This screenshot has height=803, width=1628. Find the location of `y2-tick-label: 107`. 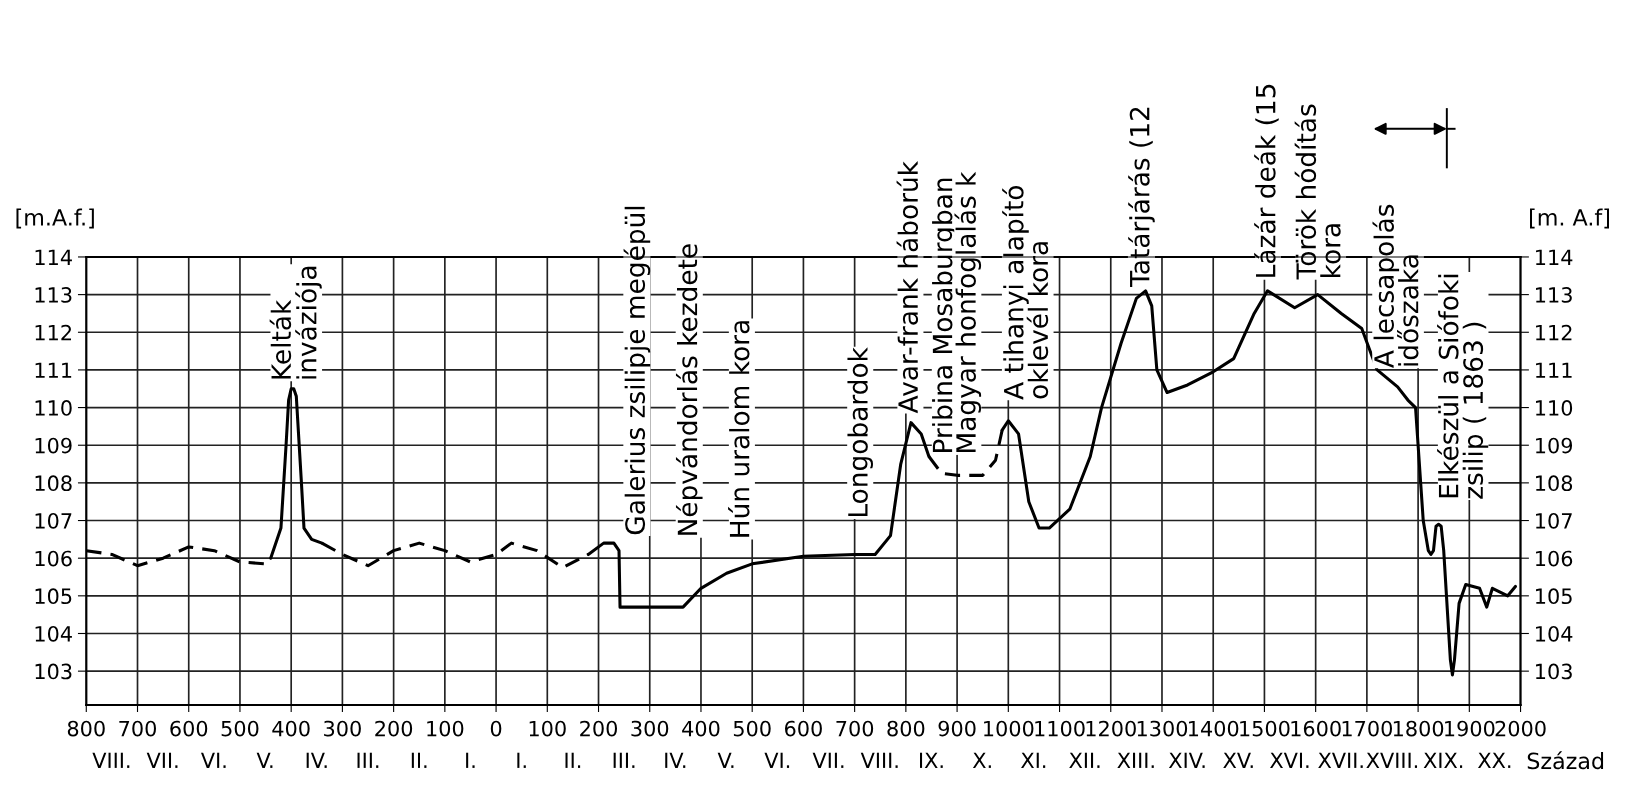

y2-tick-label: 107 is located at coordinates (1554, 520).